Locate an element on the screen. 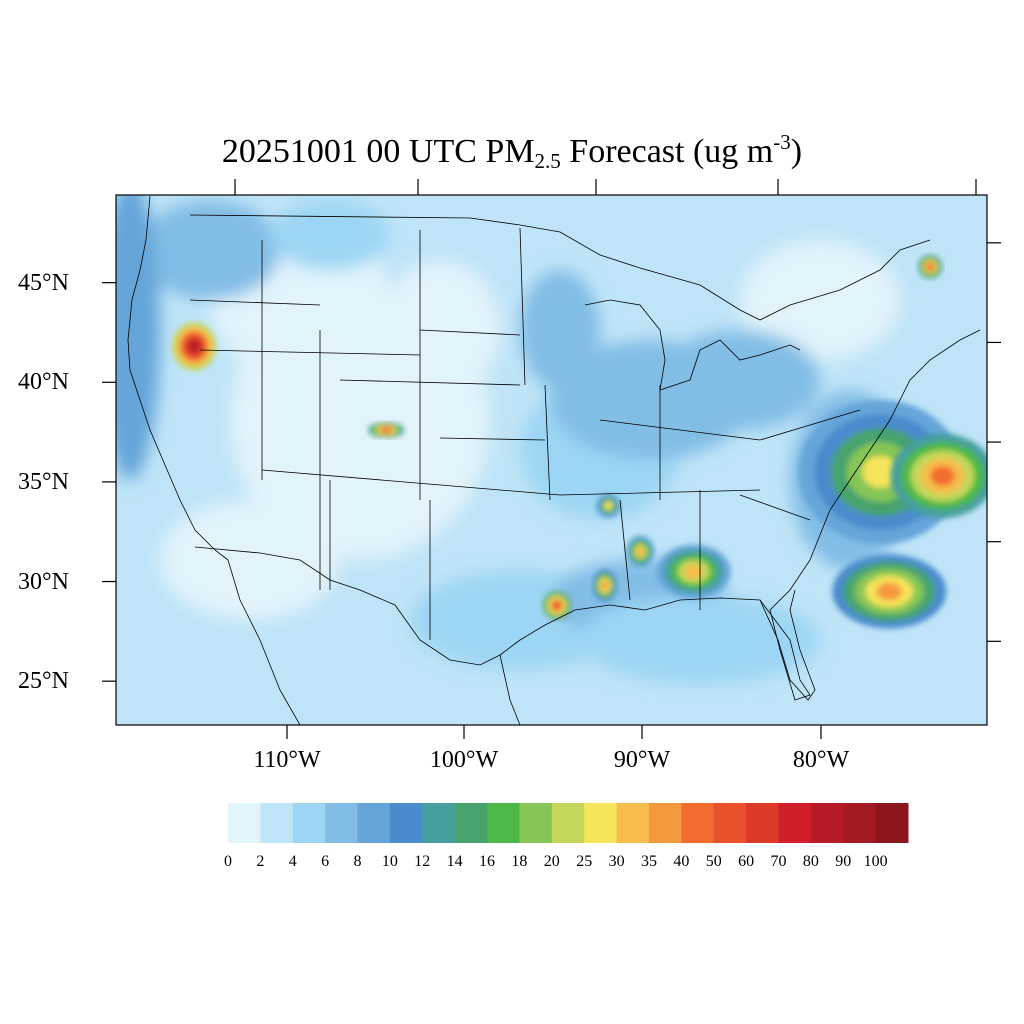  florida is located at coordinates (787, 645).